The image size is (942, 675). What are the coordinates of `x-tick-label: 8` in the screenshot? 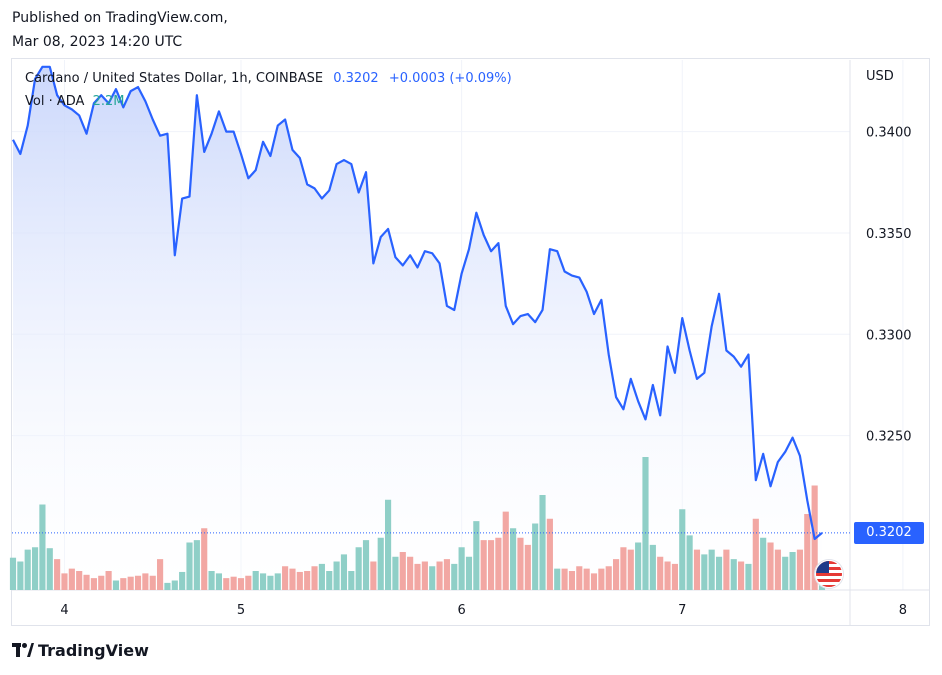 It's located at (903, 610).